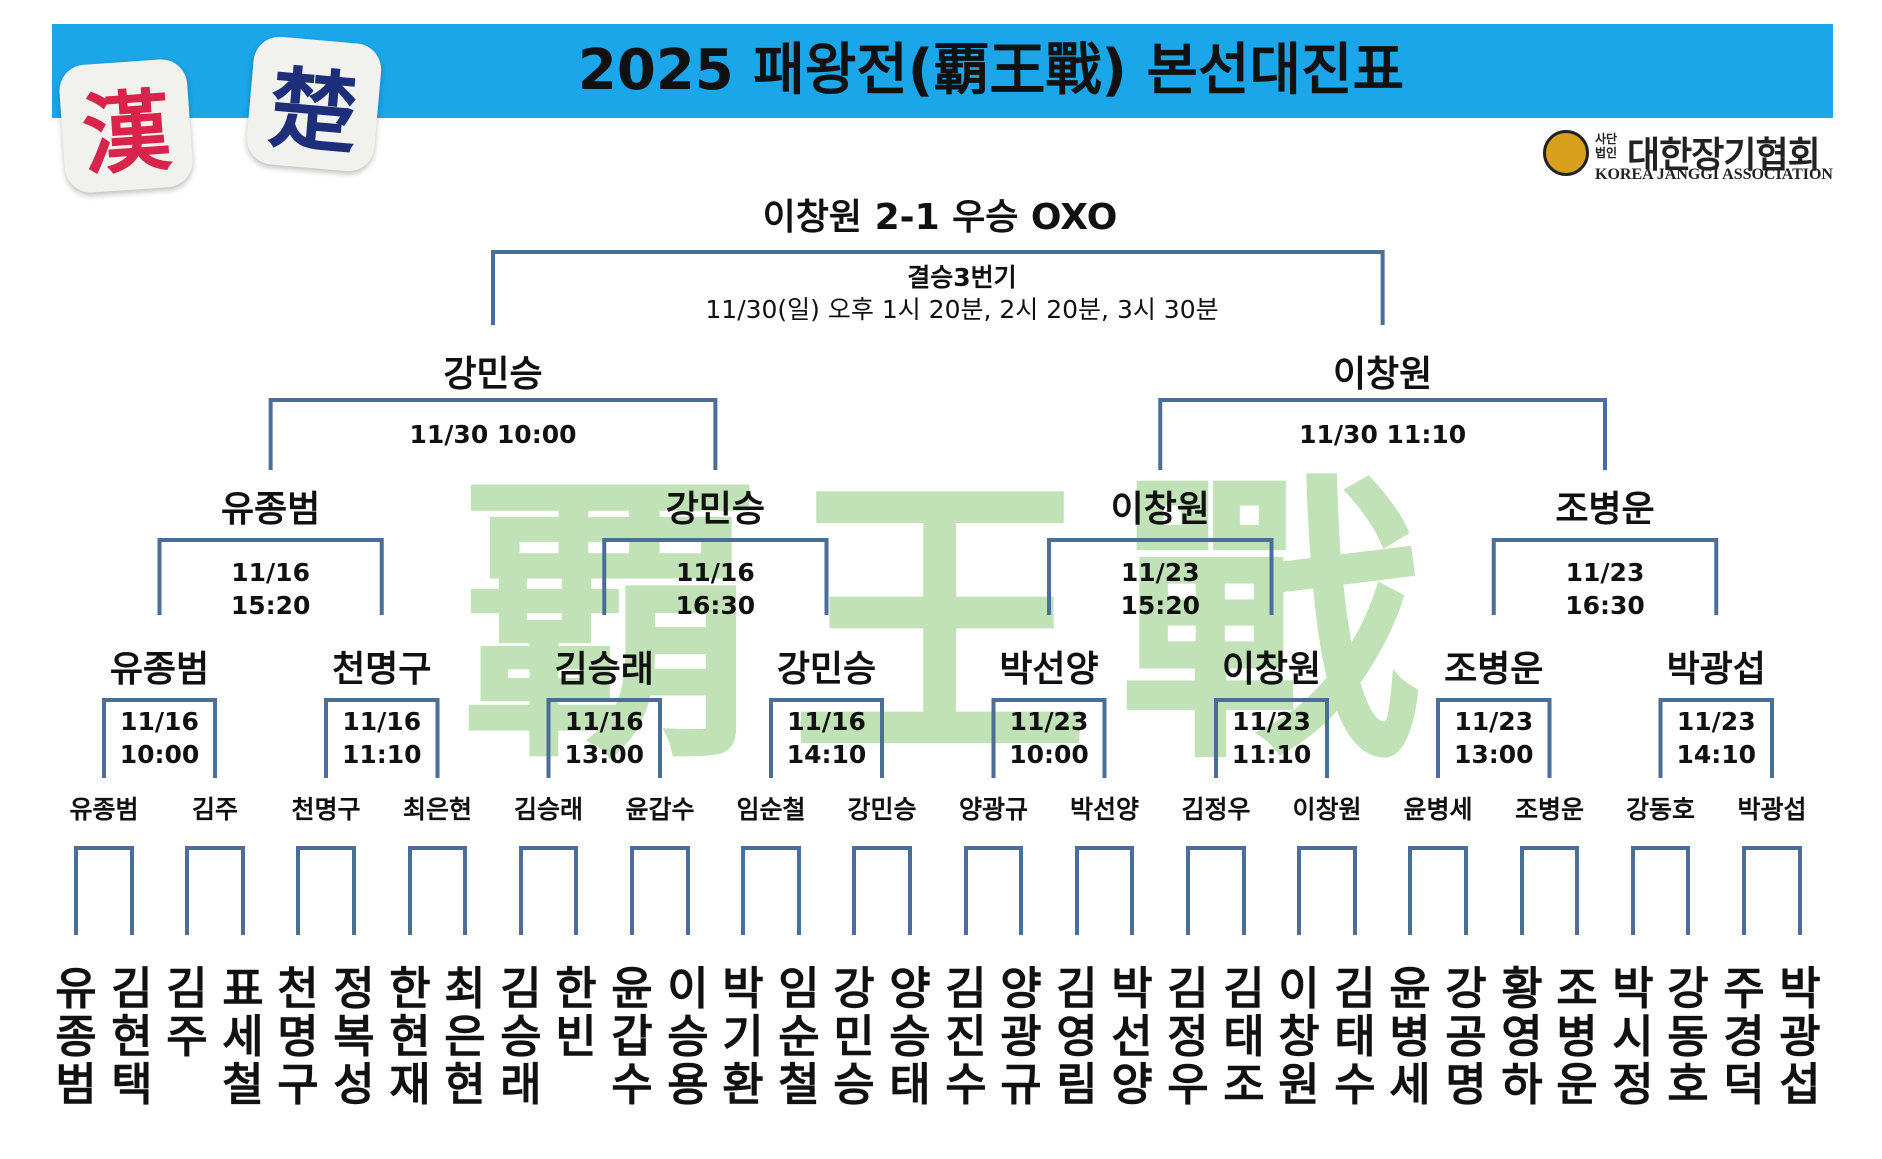 The height and width of the screenshot is (1159, 1882). I want to click on round16-winner: 이창원, so click(1271, 669).